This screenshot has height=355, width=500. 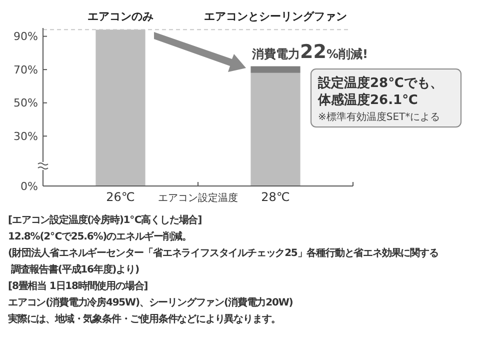 What do you see at coordinates (26, 136) in the screenshot?
I see `y-tick-label: 30%` at bounding box center [26, 136].